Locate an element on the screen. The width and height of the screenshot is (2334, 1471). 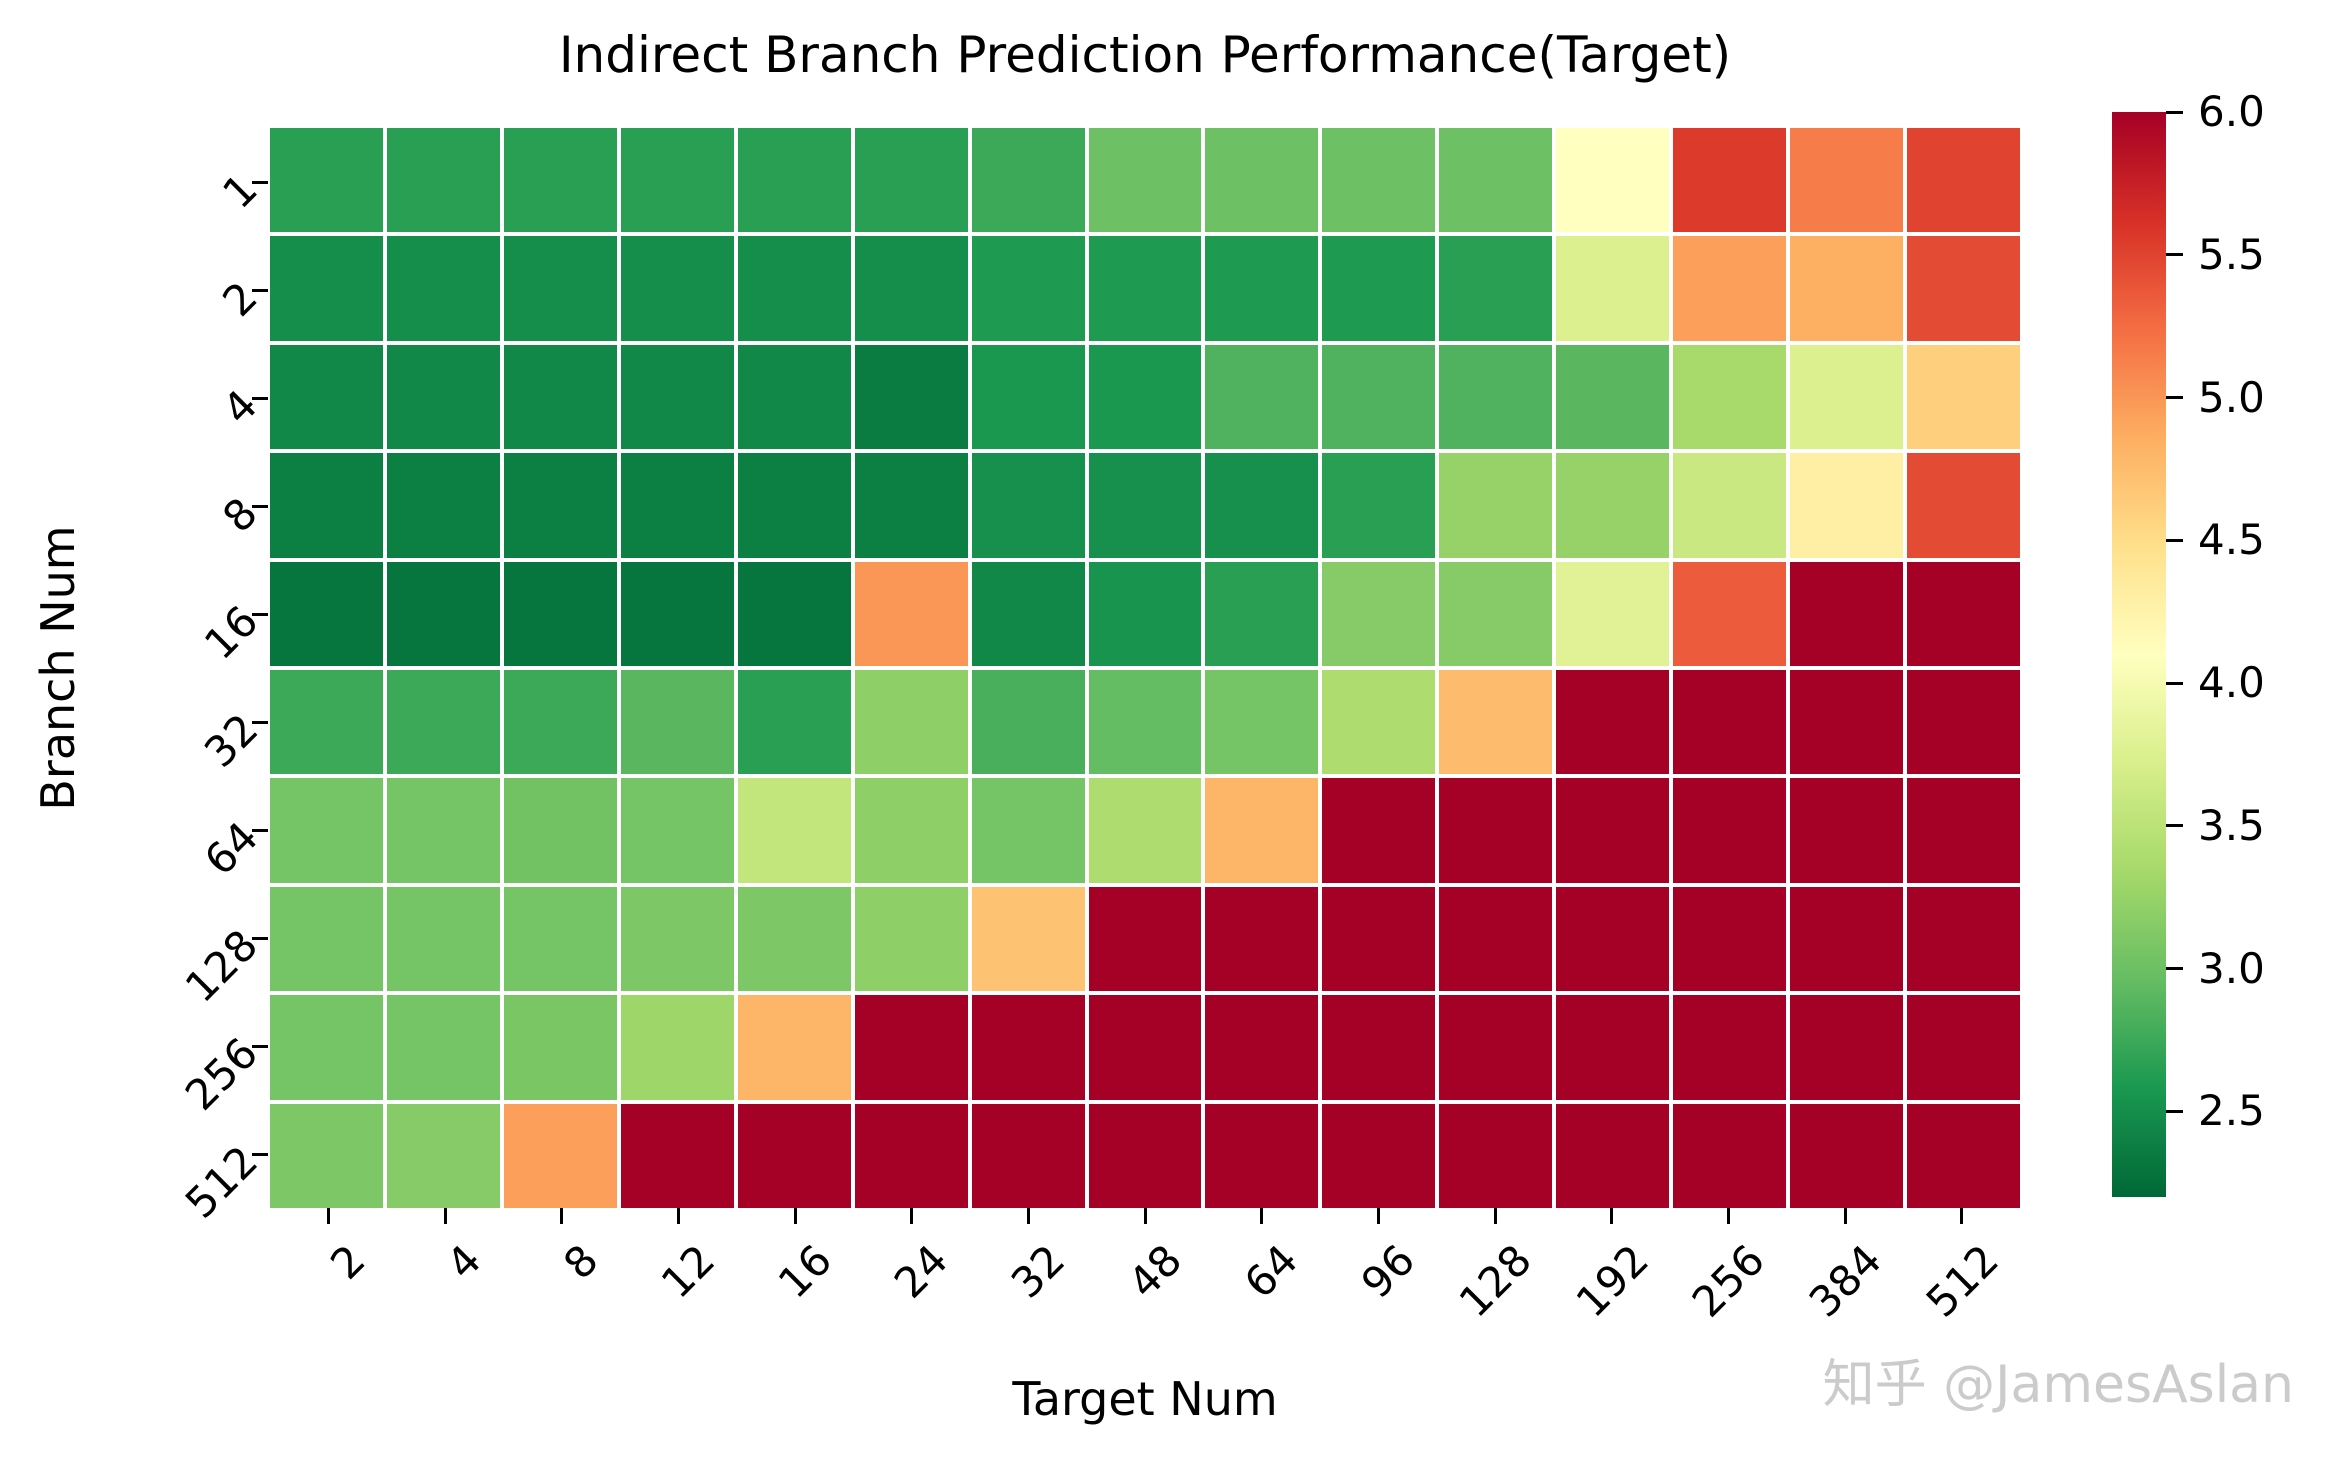
x-tick-label: 2 is located at coordinates (347, 1262).